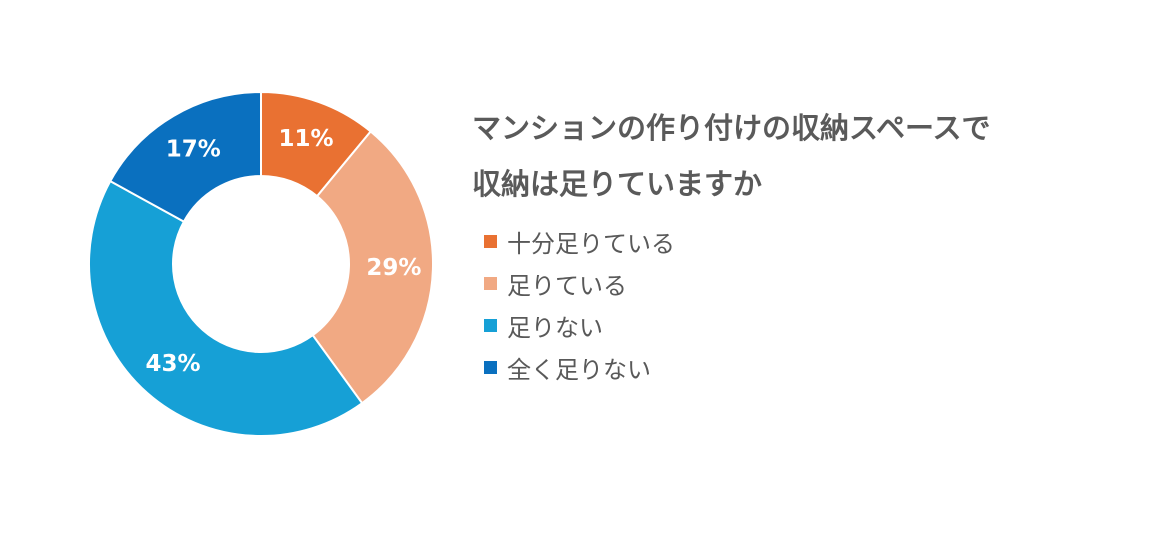 This screenshot has height=543, width=1164. Describe the element at coordinates (173, 364) in the screenshot. I see `slice-label-tarinai: 43%` at that location.